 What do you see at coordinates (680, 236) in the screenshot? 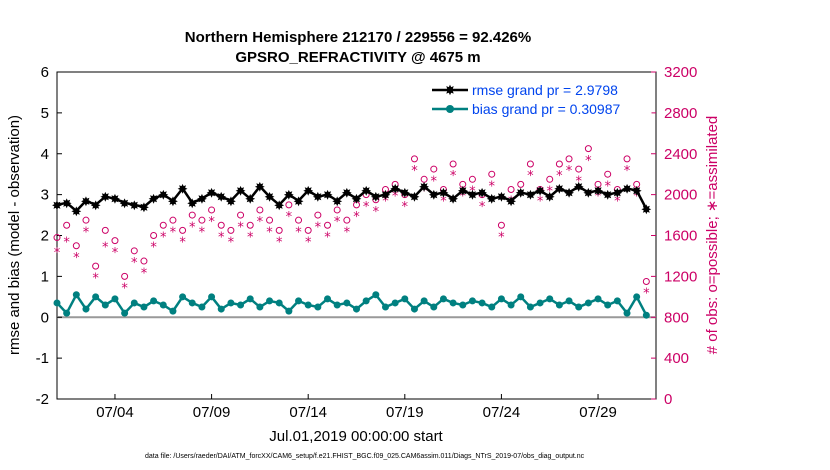
I see `y2-tick-label: 1600` at bounding box center [680, 236].